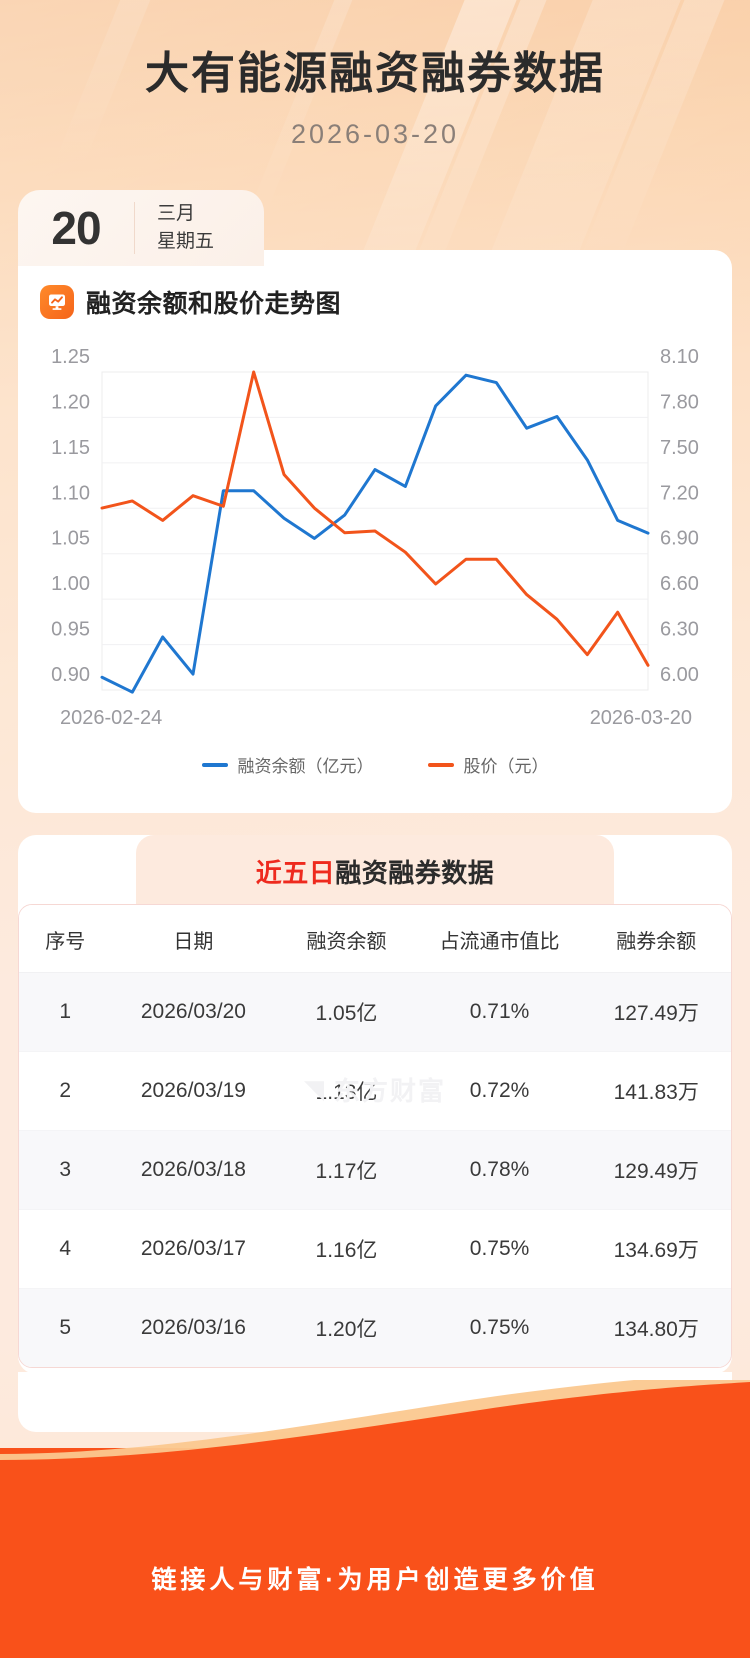 The height and width of the screenshot is (1658, 750). Describe the element at coordinates (375, 1580) in the screenshot. I see `footer-slogan: 链接人与财富·为用户创造更多价值` at that location.